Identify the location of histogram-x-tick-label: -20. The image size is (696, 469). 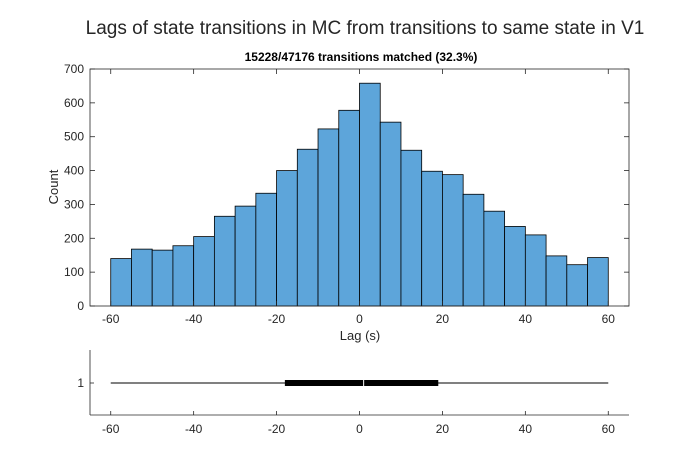
(277, 319).